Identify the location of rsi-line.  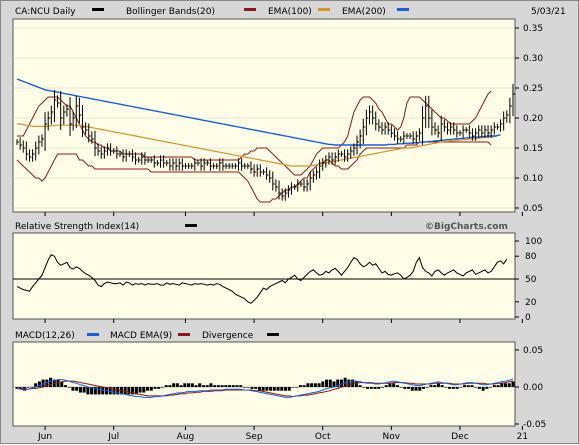
(262, 279).